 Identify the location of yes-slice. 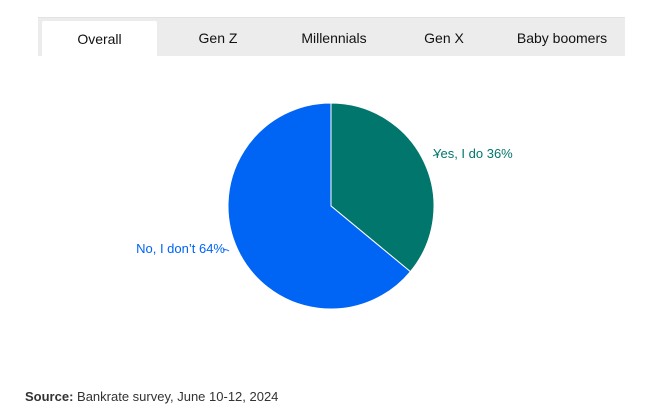
(382, 187).